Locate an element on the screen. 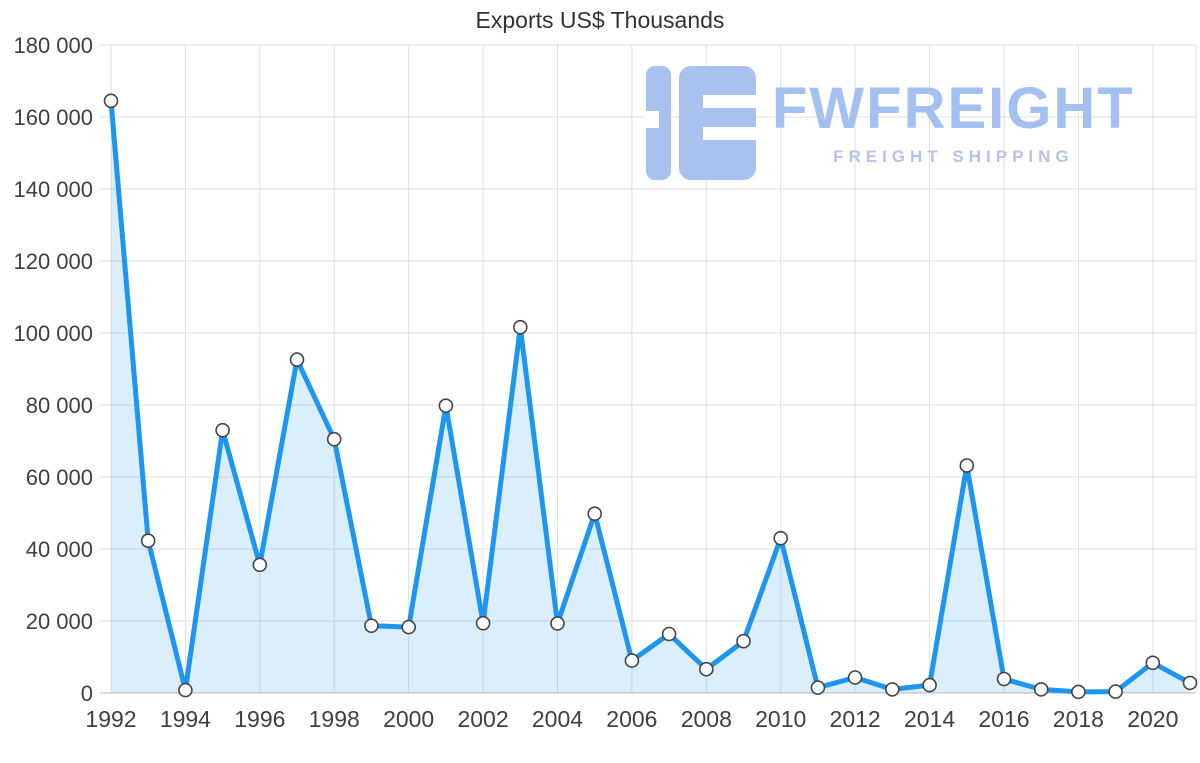 This screenshot has height=763, width=1200. x-tick-label: 2010 is located at coordinates (780, 719).